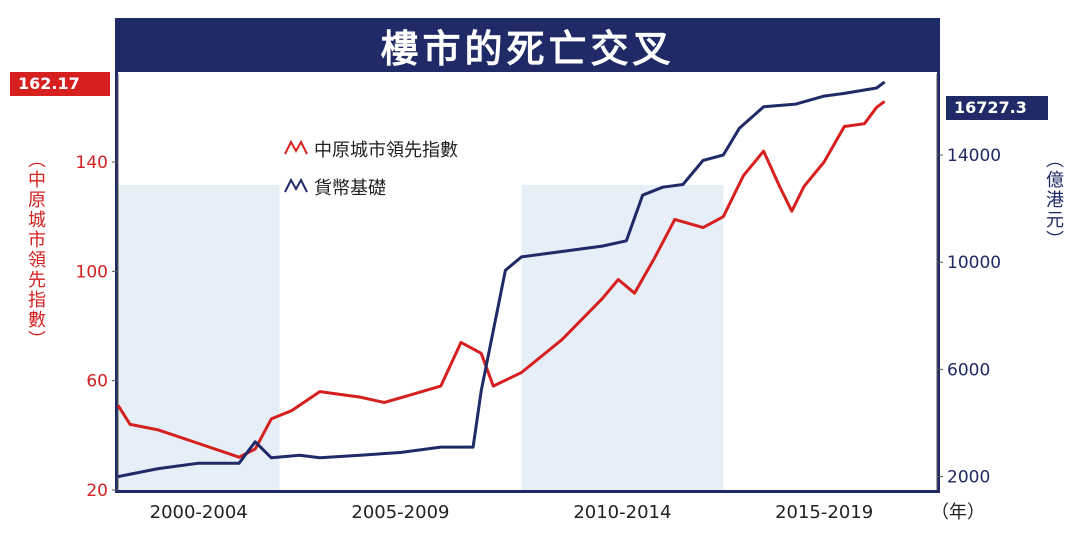 The width and height of the screenshot is (1080, 540). Describe the element at coordinates (92, 163) in the screenshot. I see `y-left-tick-label-3: 140` at that location.